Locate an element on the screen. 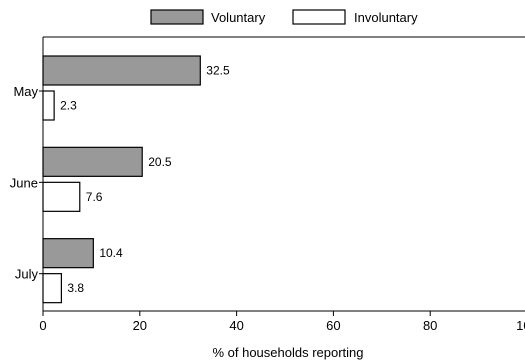 This screenshot has width=525, height=361. bar-involuntary-may is located at coordinates (48, 105).